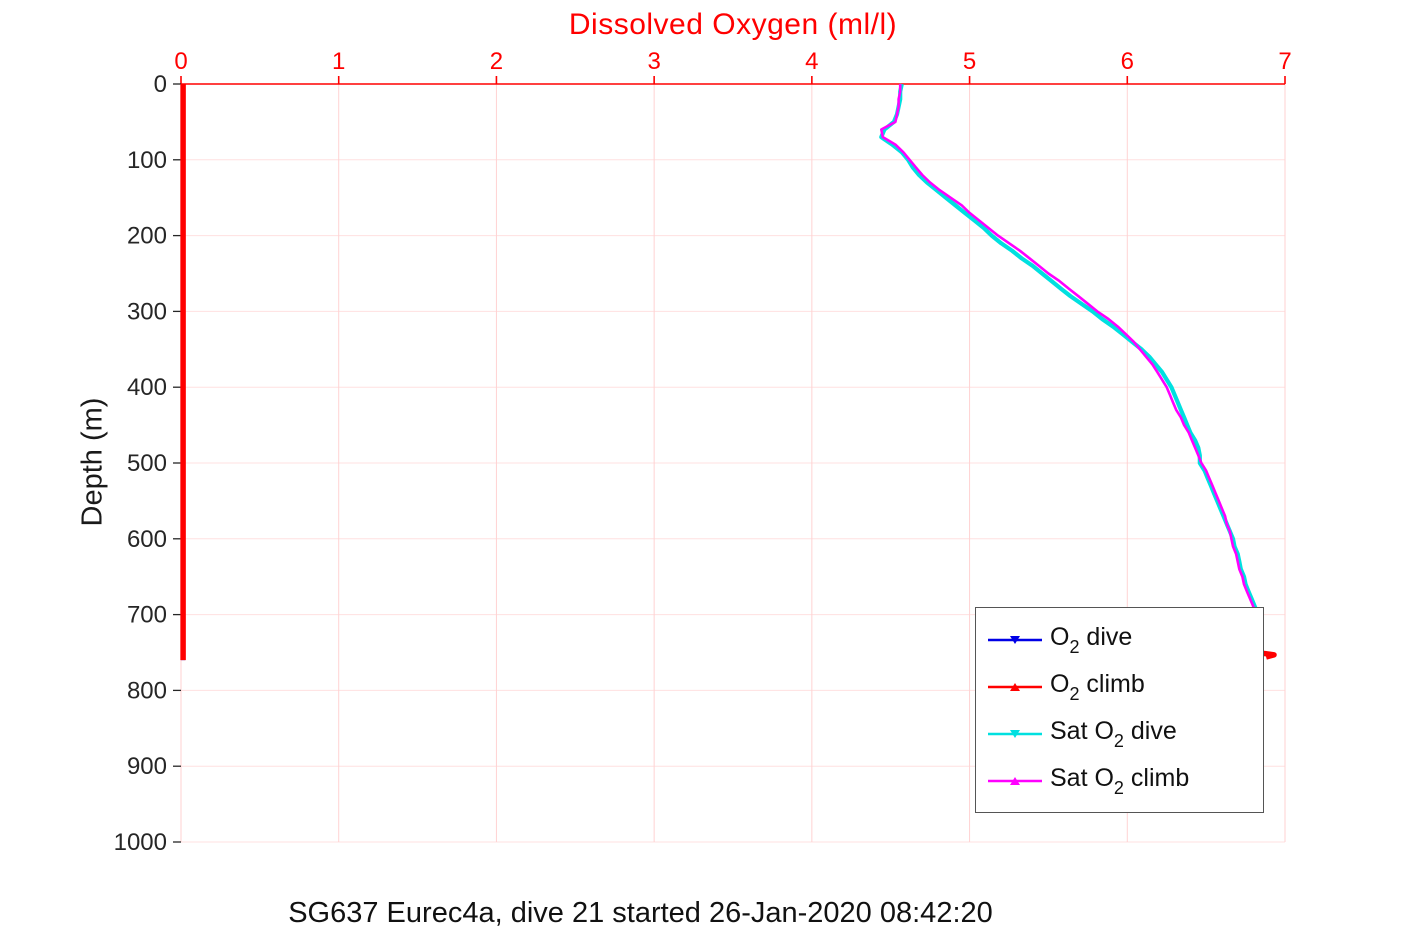 This screenshot has width=1417, height=945. What do you see at coordinates (147, 160) in the screenshot?
I see `y-tick-label: 100` at bounding box center [147, 160].